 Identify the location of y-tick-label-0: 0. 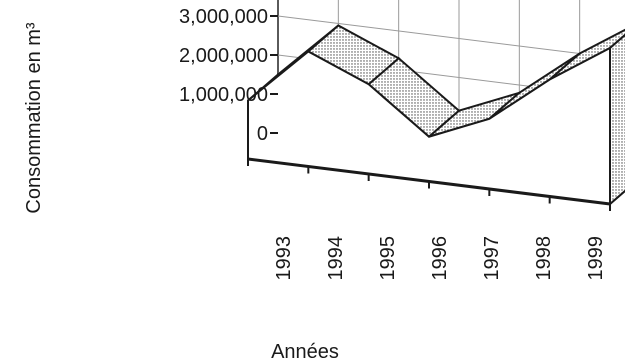
(262, 134).